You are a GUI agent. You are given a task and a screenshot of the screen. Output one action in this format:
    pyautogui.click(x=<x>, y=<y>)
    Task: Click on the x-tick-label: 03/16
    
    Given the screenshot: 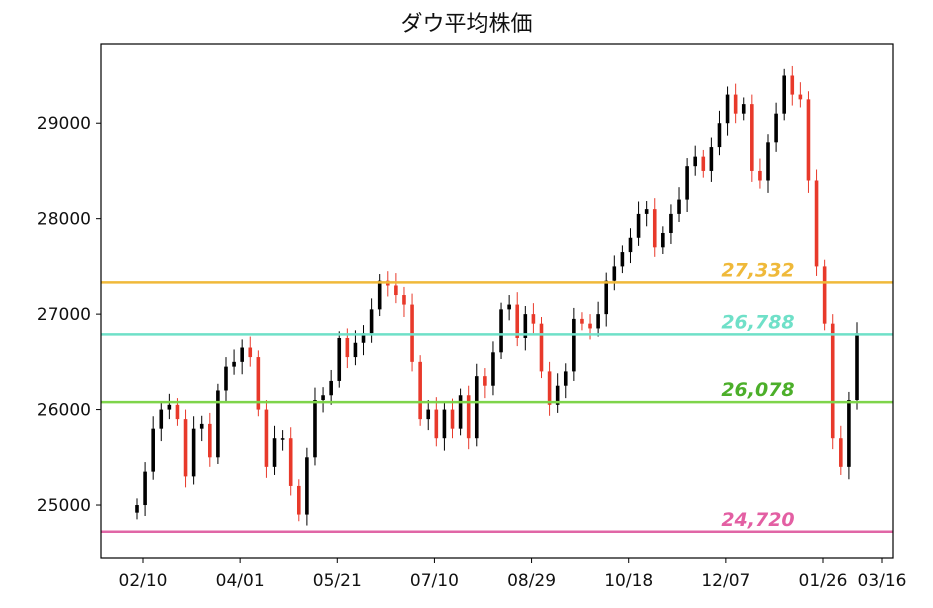 What is the action you would take?
    pyautogui.click(x=882, y=581)
    